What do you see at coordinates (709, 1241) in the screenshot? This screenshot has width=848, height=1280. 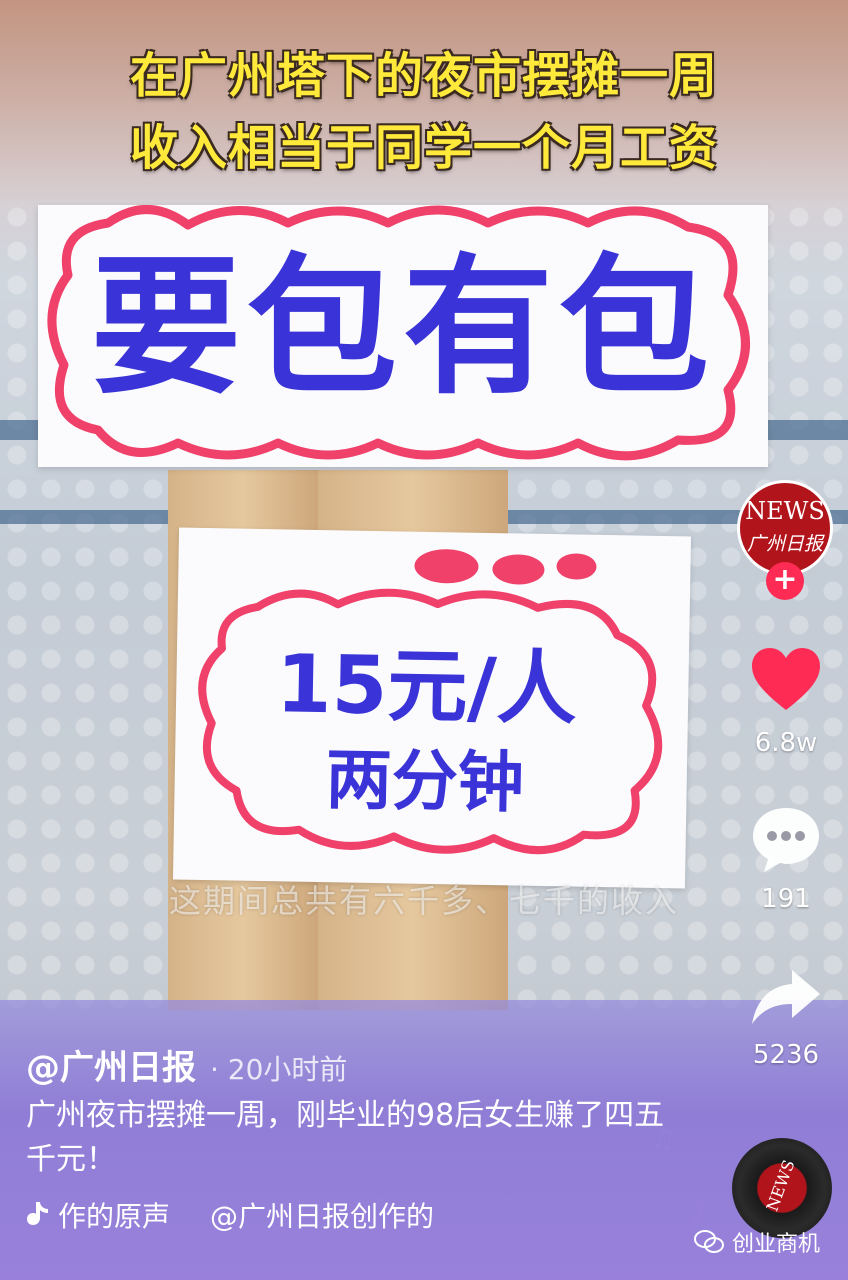 I see `wechat-icon` at bounding box center [709, 1241].